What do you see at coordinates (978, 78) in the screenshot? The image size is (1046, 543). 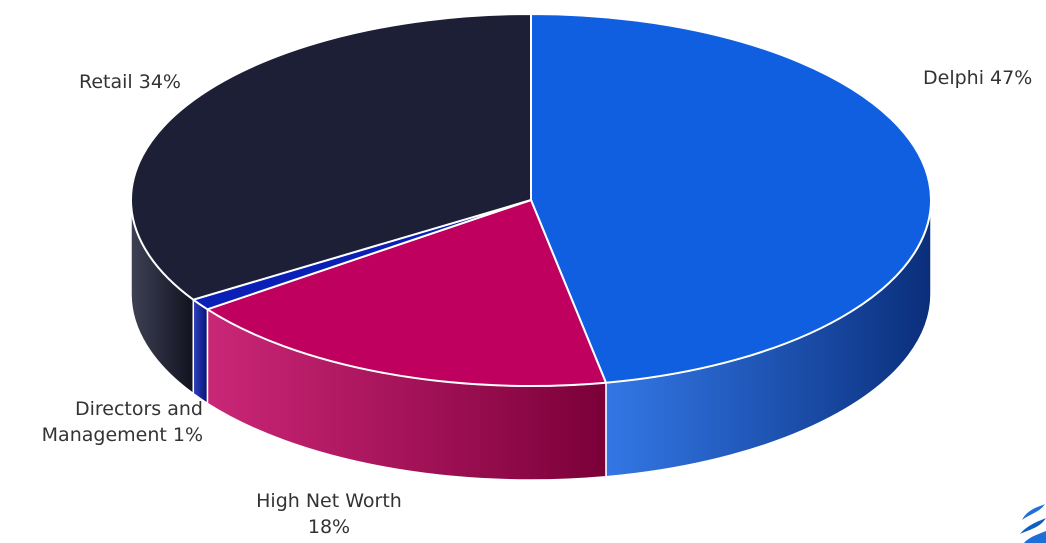 I see `label-delphi: Delphi 47%` at bounding box center [978, 78].